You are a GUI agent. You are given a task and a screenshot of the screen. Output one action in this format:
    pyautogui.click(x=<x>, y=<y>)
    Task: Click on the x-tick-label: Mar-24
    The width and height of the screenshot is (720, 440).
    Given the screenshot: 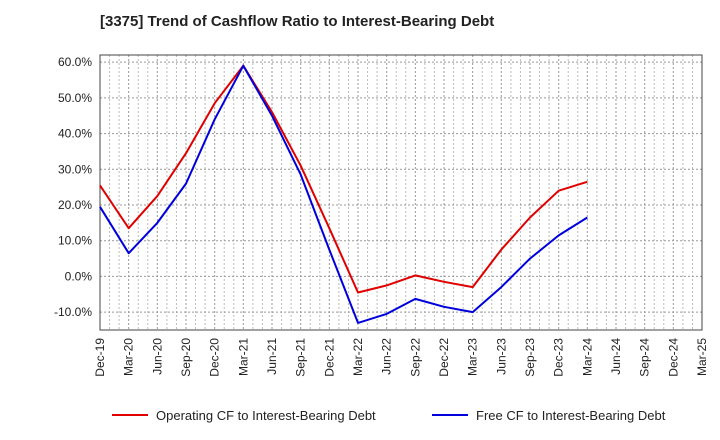 What is the action you would take?
    pyautogui.click(x=587, y=357)
    